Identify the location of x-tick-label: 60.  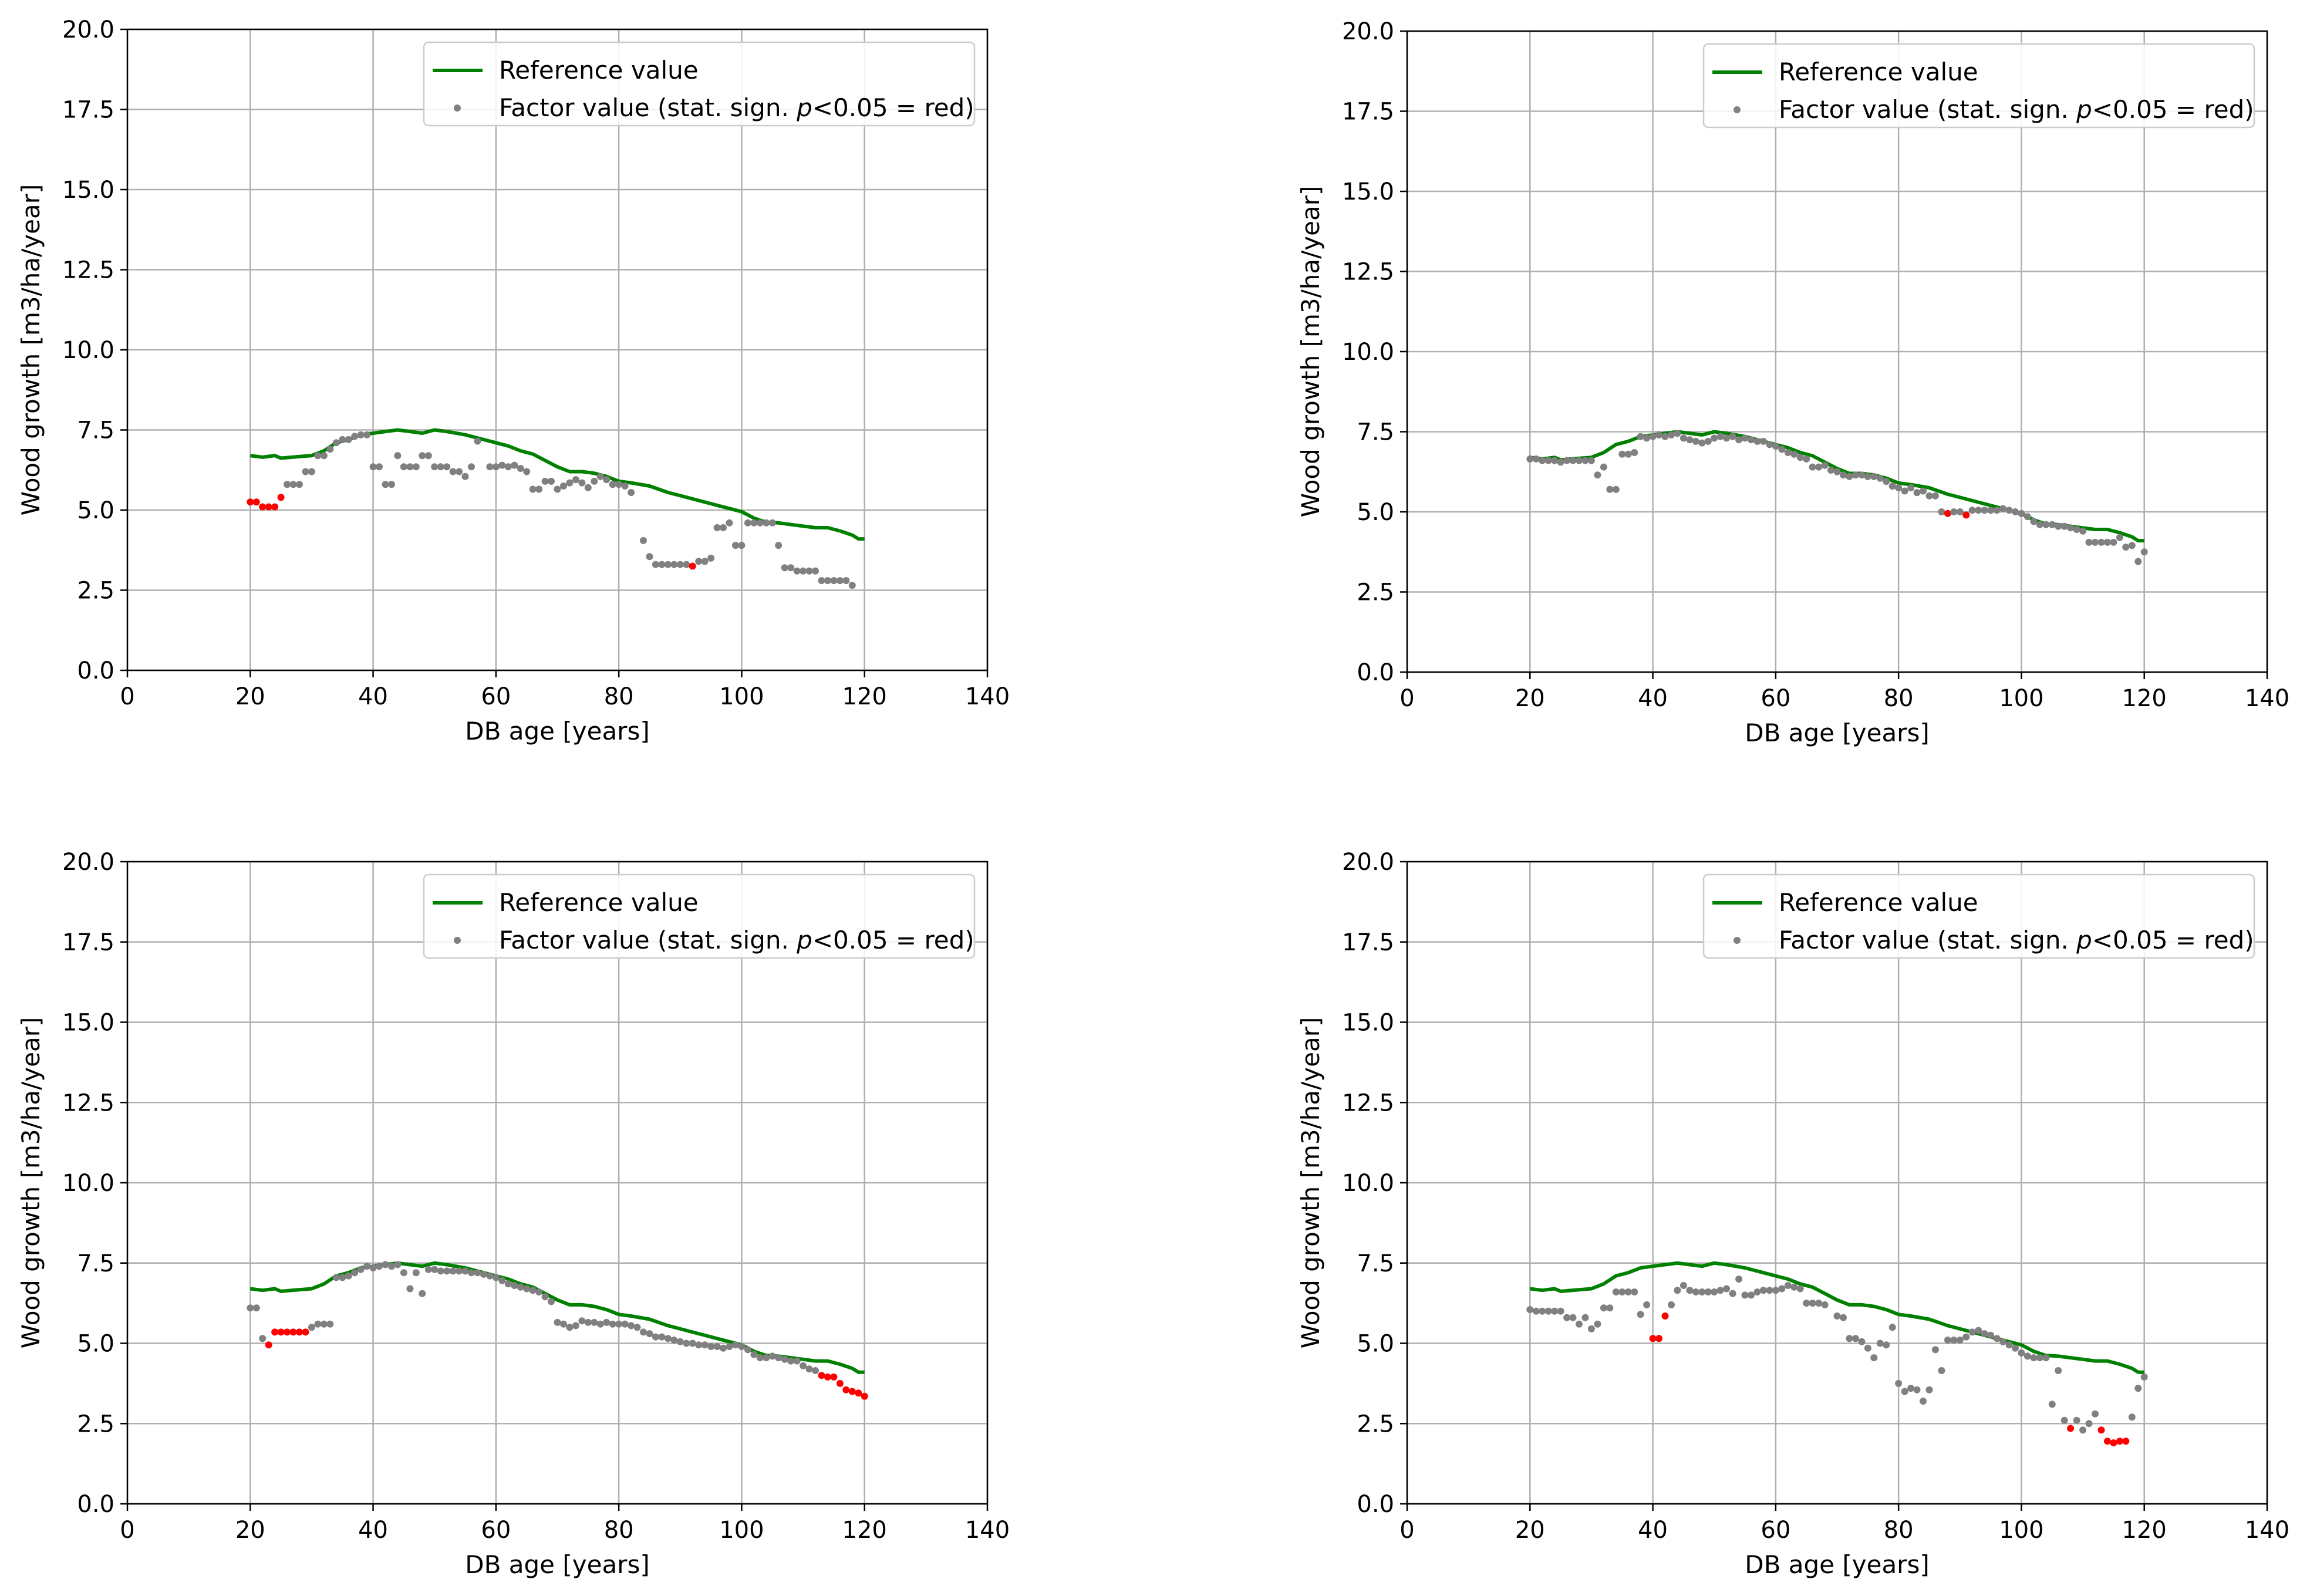
(1775, 698).